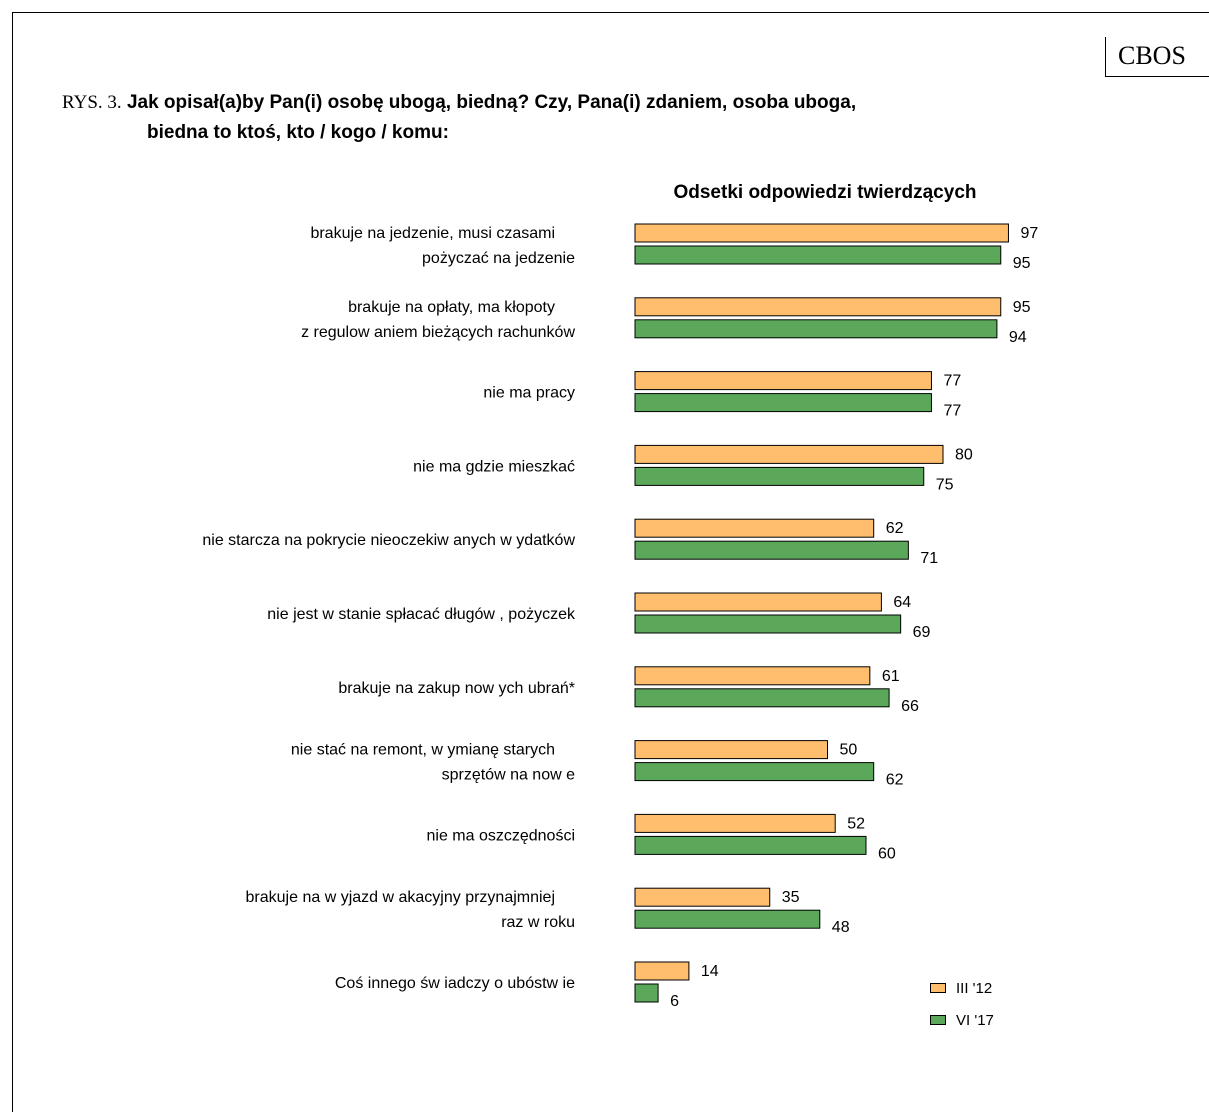 This screenshot has height=1112, width=1209. What do you see at coordinates (674, 1001) in the screenshot?
I see `value-label-2017: 6` at bounding box center [674, 1001].